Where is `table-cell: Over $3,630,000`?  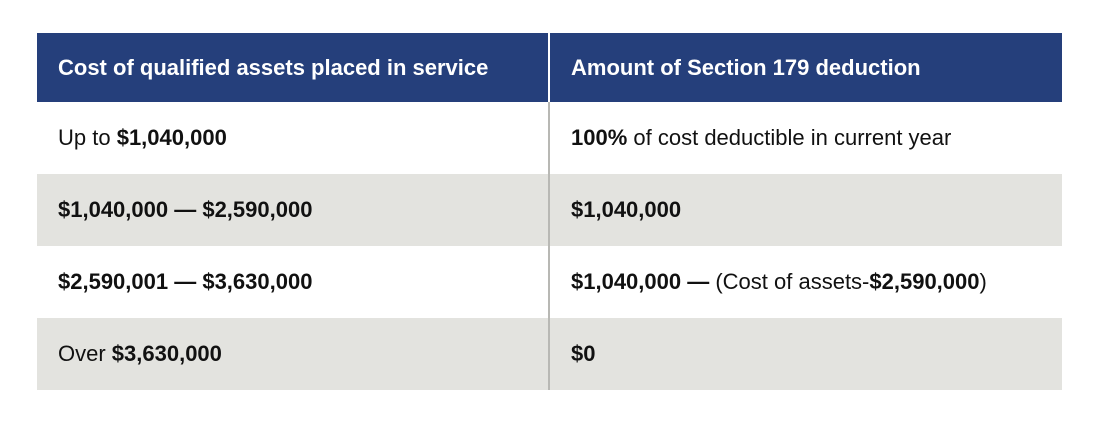 table-cell: Over $3,630,000 is located at coordinates (293, 354).